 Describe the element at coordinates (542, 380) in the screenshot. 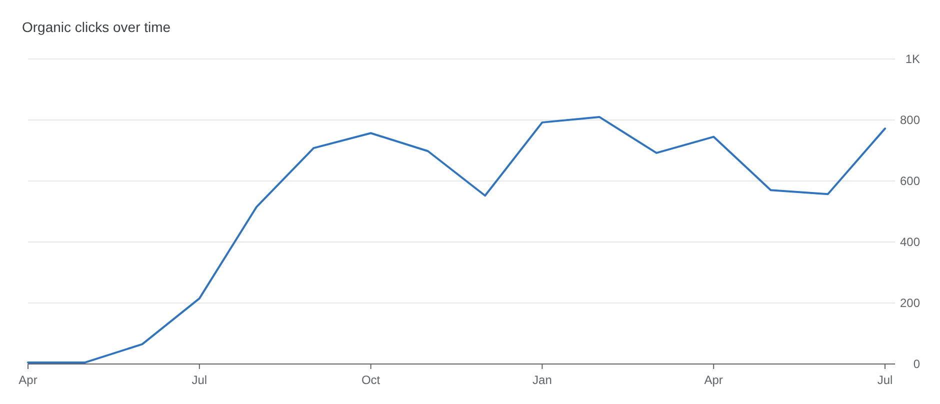

I see `x-tick-label: Jan` at that location.